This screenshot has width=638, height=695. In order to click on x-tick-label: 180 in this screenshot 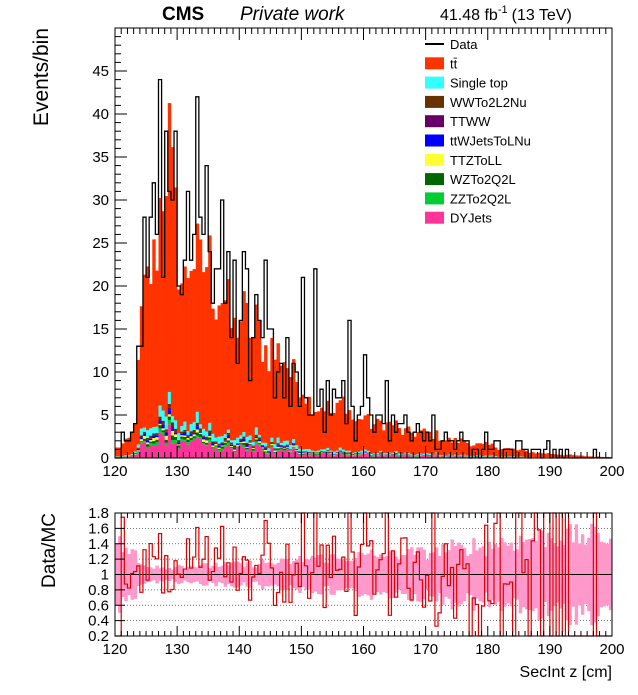, I will do `click(487, 471)`.